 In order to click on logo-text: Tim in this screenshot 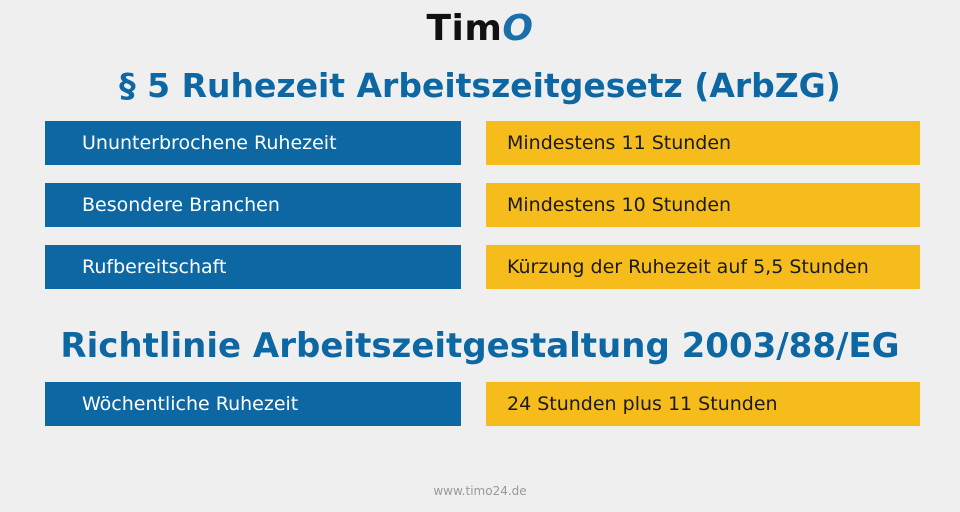, I will do `click(464, 28)`.